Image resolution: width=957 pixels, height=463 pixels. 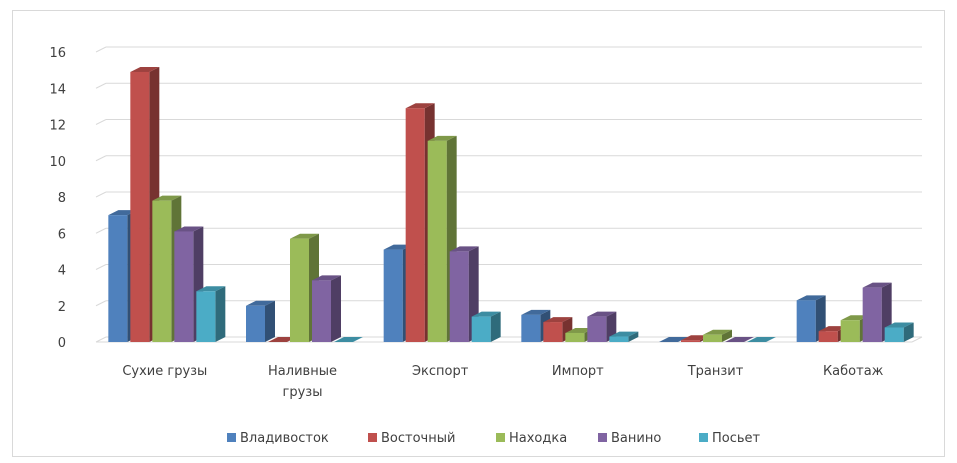 What do you see at coordinates (917, 339) in the screenshot?
I see `floor-side-edge` at bounding box center [917, 339].